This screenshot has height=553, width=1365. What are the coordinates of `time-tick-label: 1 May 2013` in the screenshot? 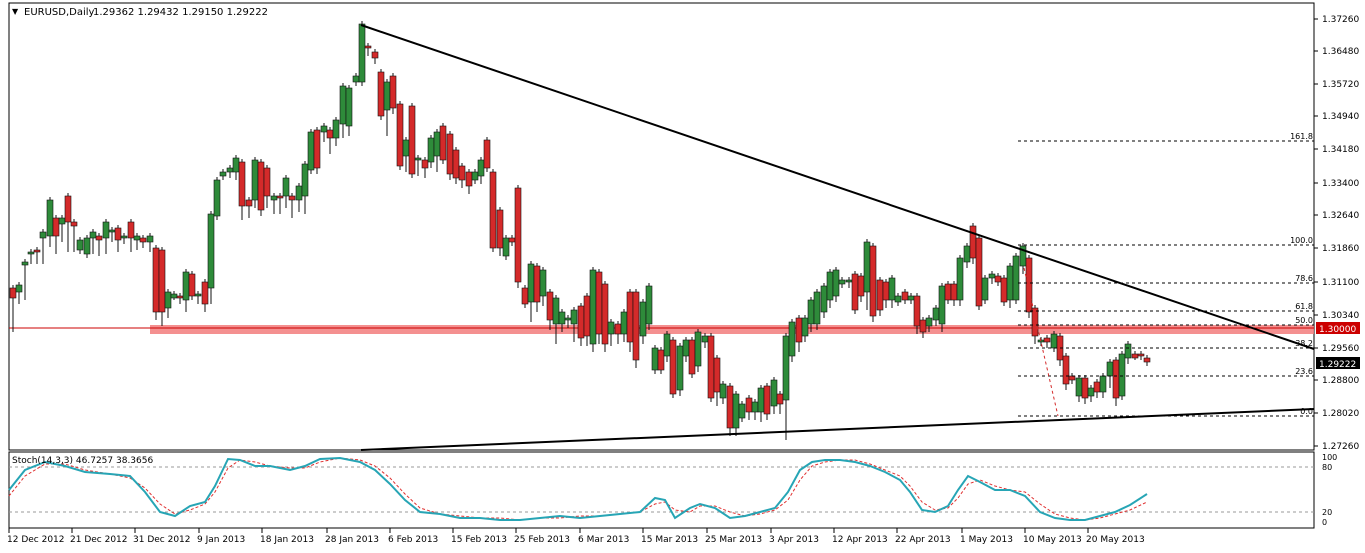 It's located at (986, 540).